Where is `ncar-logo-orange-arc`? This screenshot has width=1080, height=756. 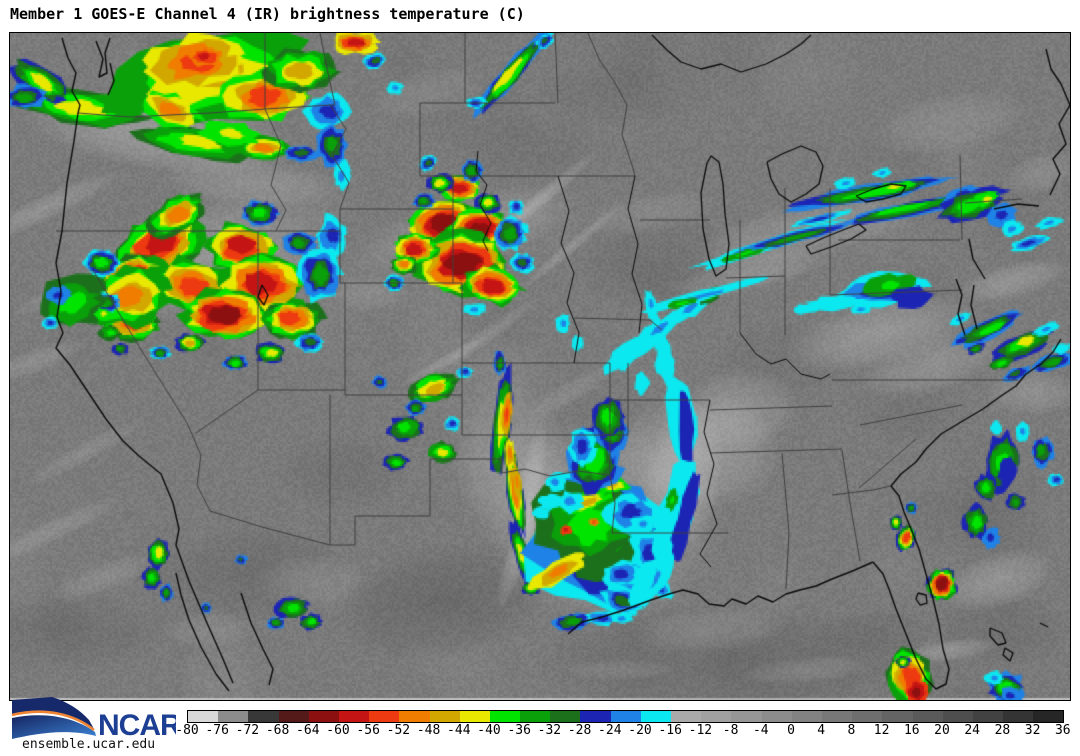
ncar-logo-orange-arc is located at coordinates (53, 721).